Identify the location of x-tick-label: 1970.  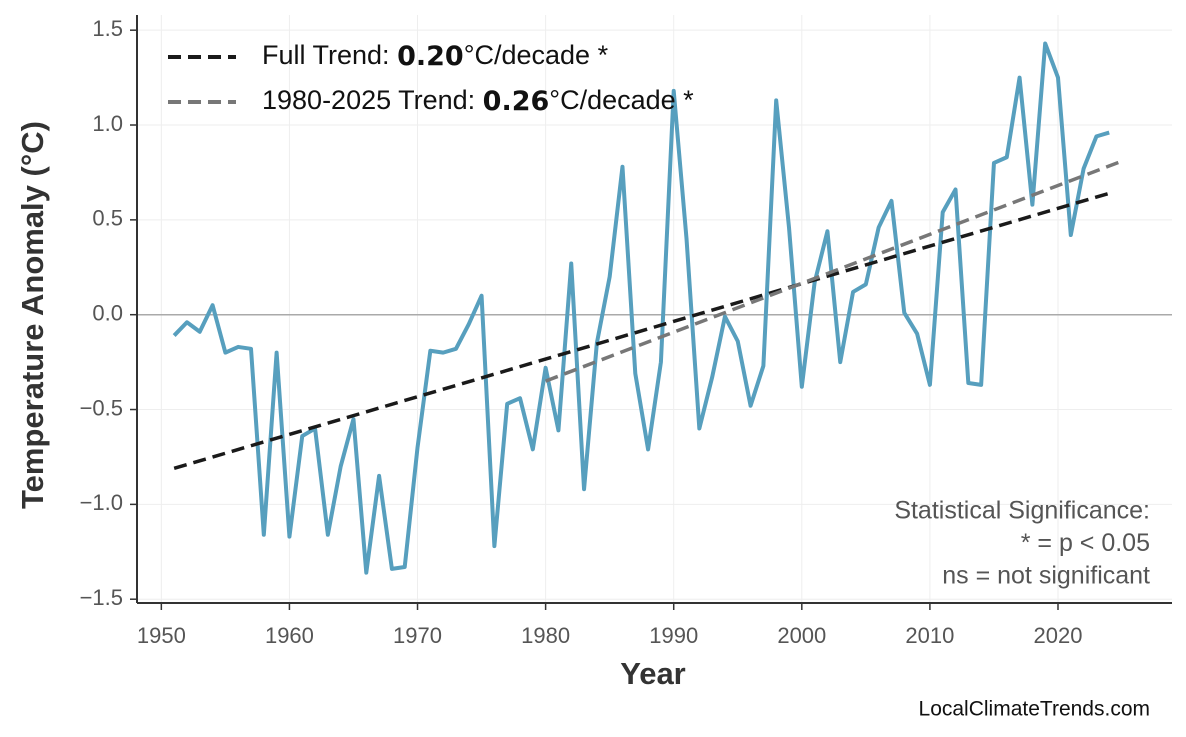
(417, 635).